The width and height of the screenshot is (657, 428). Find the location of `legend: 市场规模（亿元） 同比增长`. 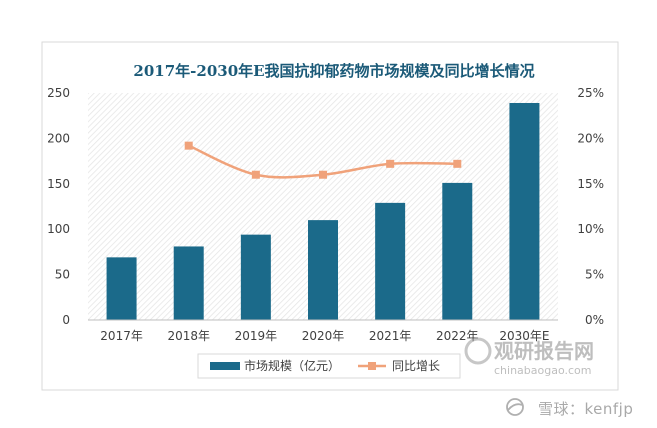

legend: 市场规模（亿元） 同比增长 is located at coordinates (329, 366).